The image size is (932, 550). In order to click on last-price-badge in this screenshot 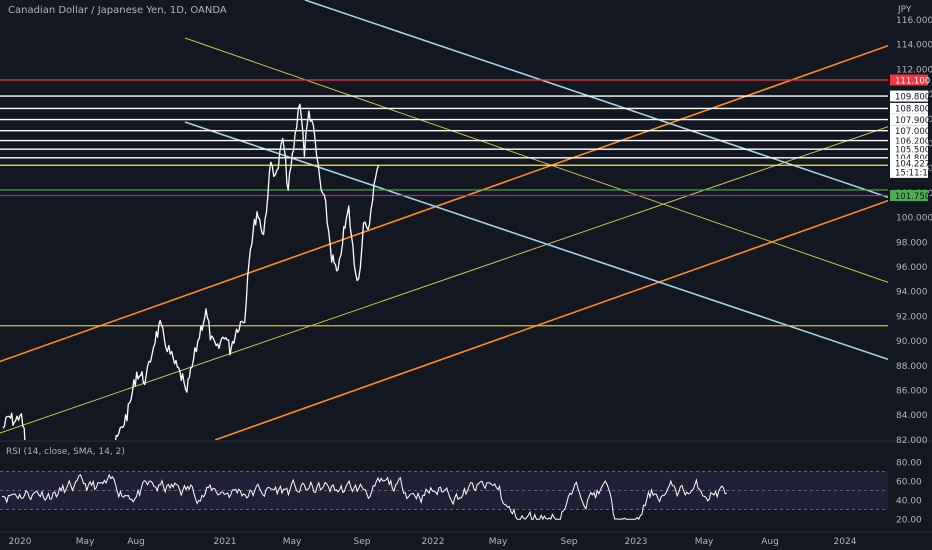, I will do `click(909, 168)`.